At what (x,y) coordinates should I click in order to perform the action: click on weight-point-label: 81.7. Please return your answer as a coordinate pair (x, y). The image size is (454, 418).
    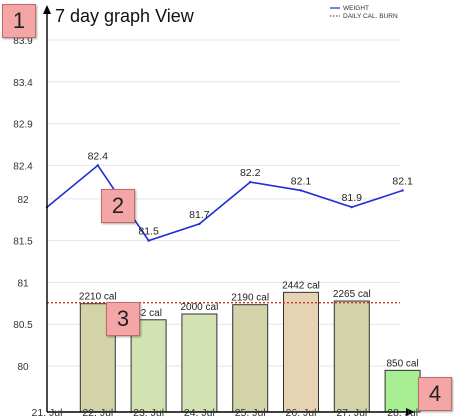
    Looking at the image, I should click on (199, 215).